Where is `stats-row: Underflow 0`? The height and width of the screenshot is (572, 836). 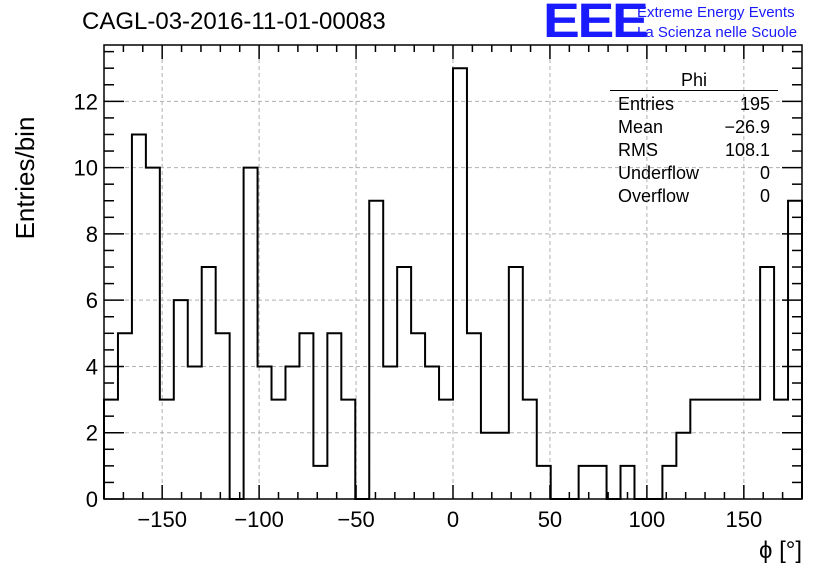 stats-row: Underflow 0 is located at coordinates (694, 173).